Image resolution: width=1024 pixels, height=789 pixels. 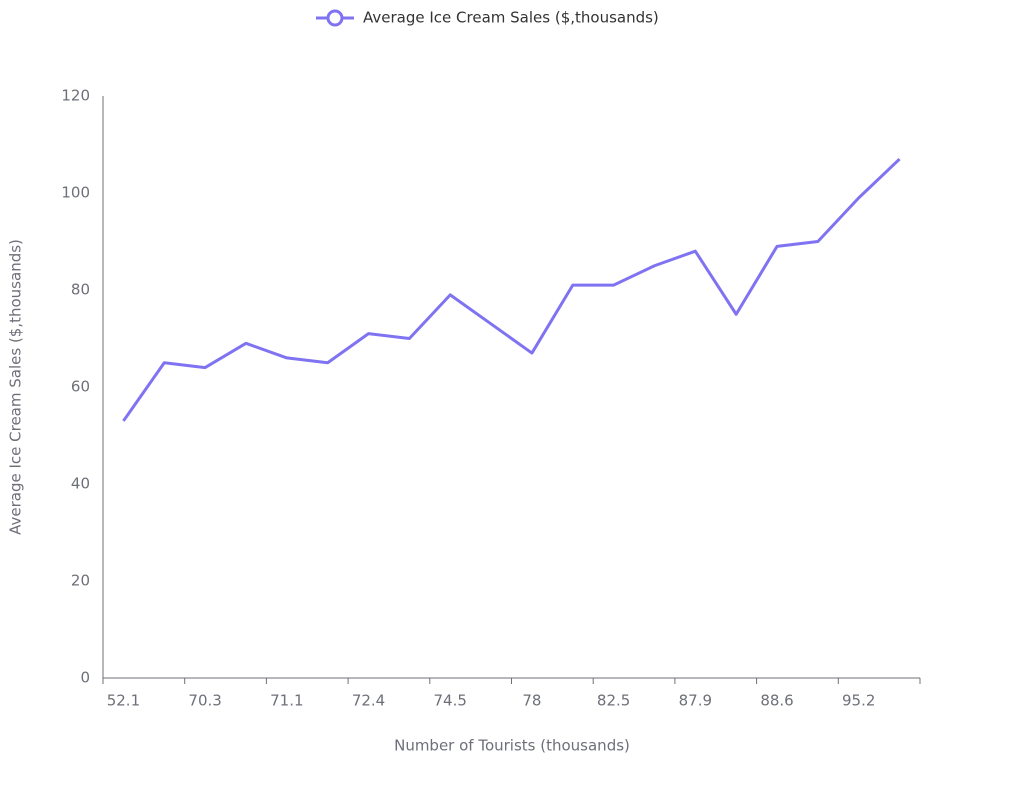 What do you see at coordinates (450, 701) in the screenshot?
I see `x-tick-label: 74.5` at bounding box center [450, 701].